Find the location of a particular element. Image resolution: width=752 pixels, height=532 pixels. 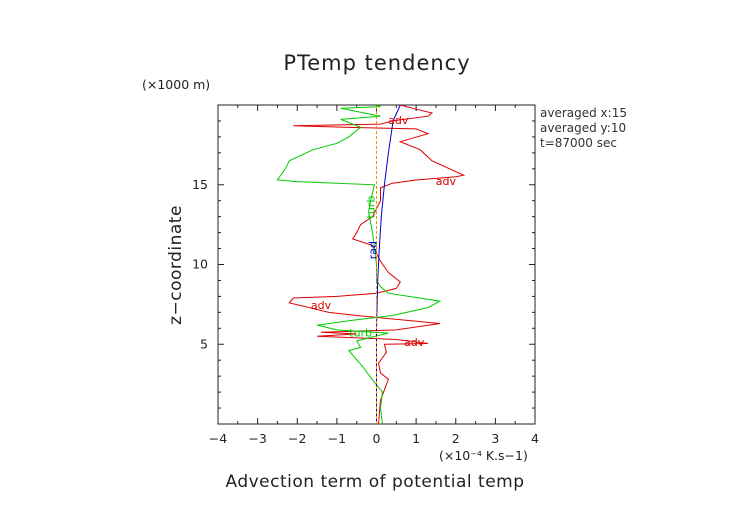

x-tick-label: 0 is located at coordinates (377, 438).